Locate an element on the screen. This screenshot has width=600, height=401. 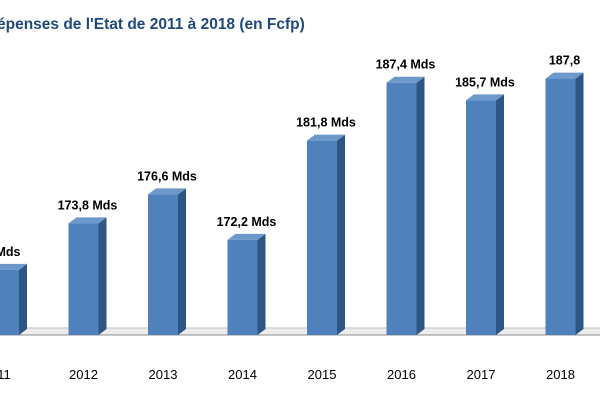
data-label: 185,7 Mds is located at coordinates (485, 82).